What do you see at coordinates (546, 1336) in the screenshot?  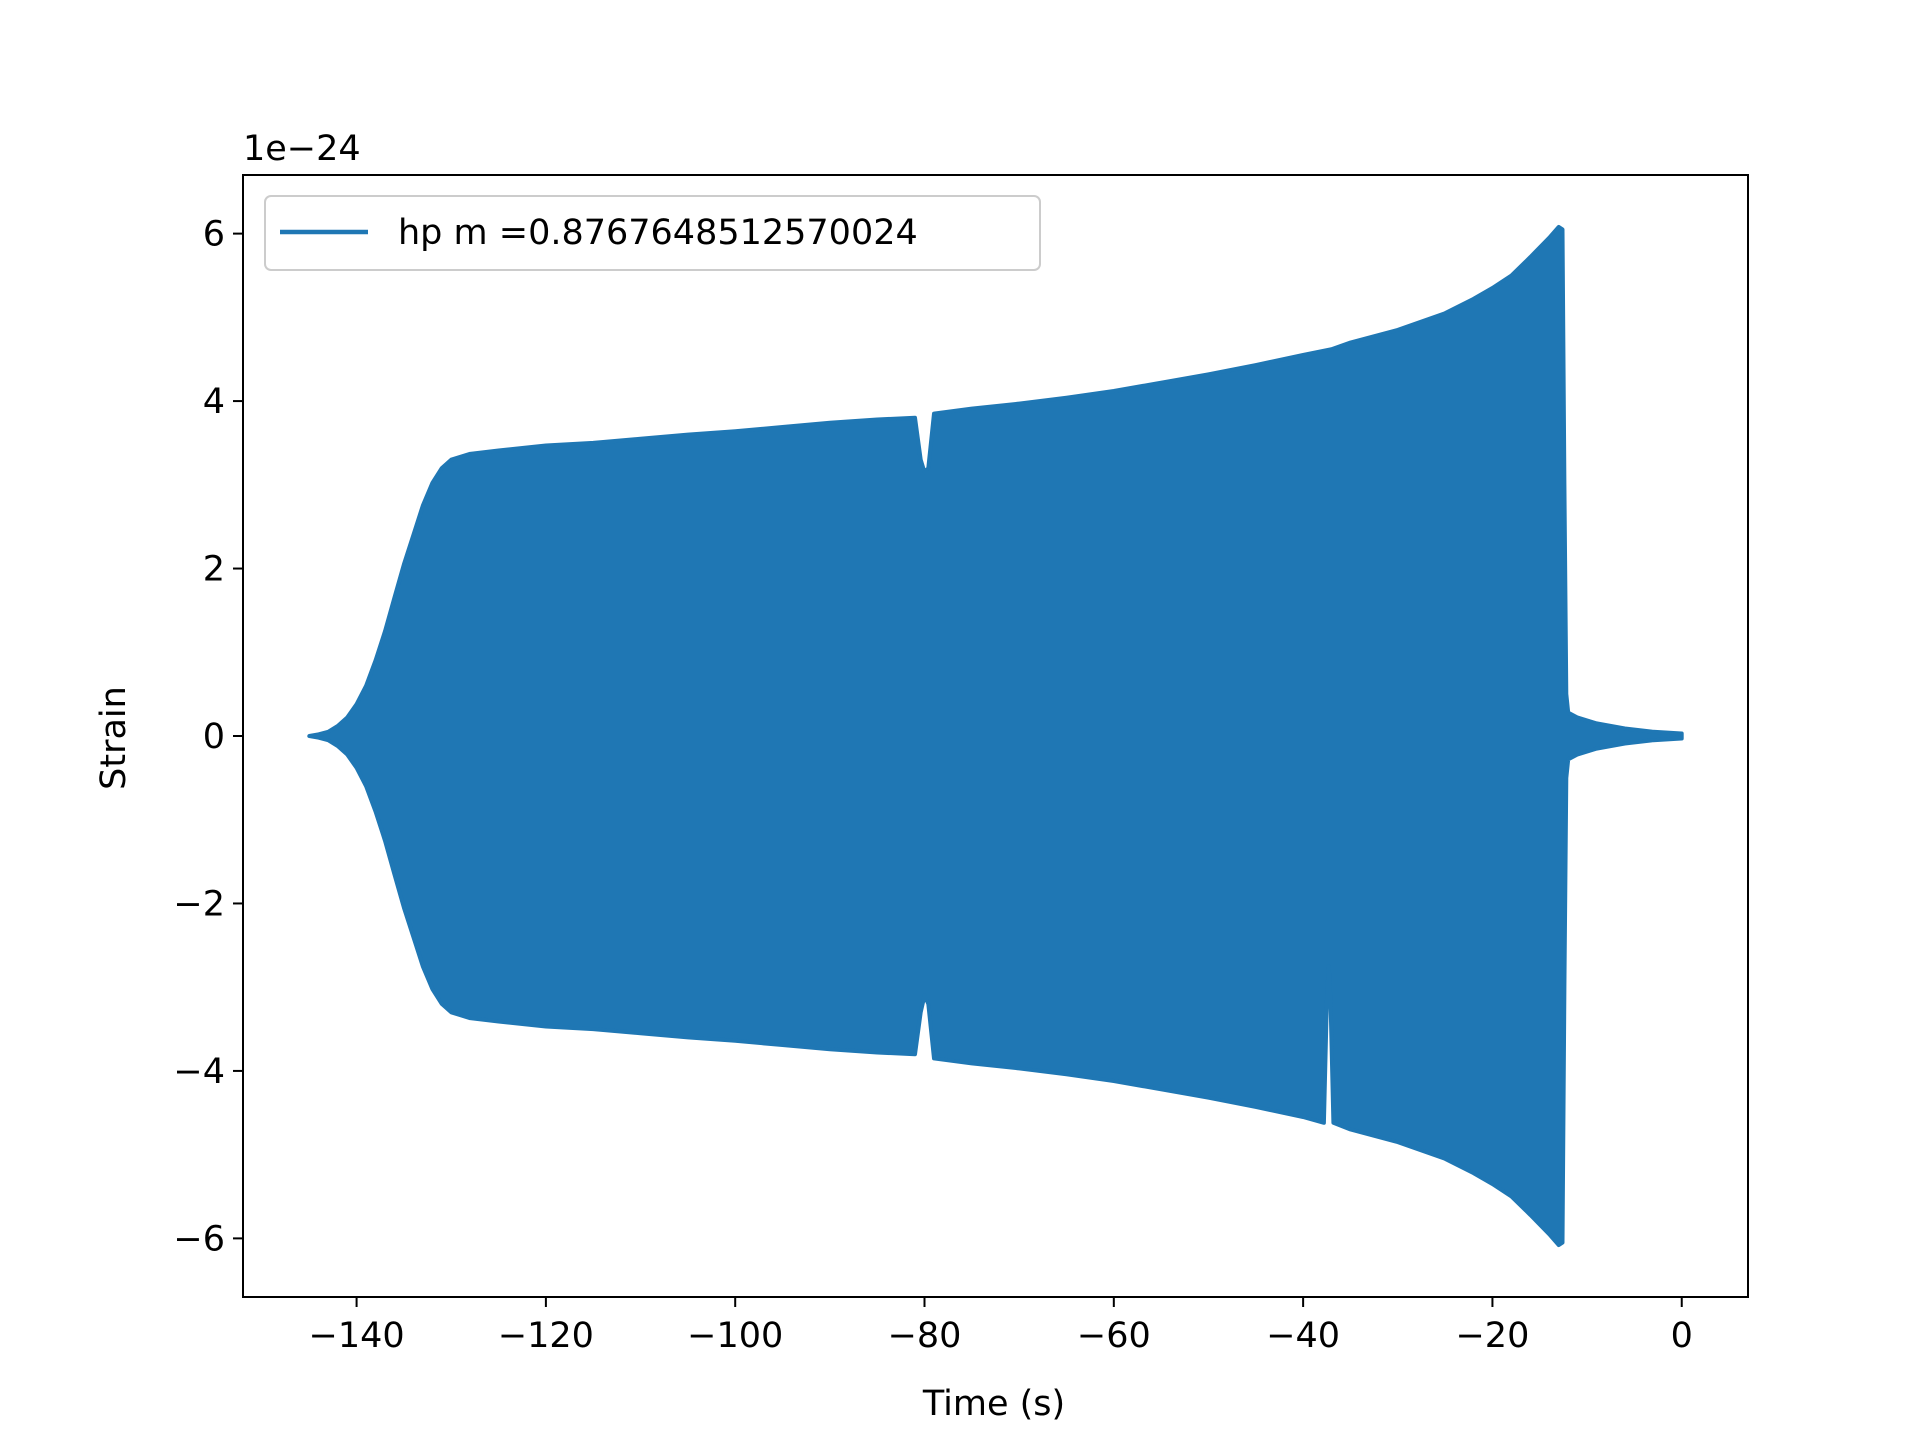 I see `x-tick-label: −120` at bounding box center [546, 1336].